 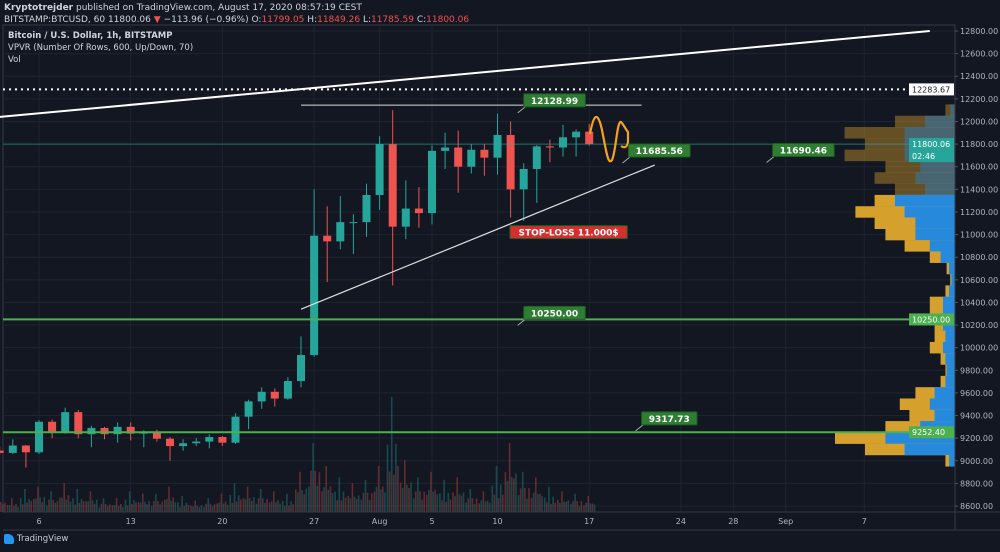 What do you see at coordinates (421, 20) in the screenshot?
I see `close-label: C:` at bounding box center [421, 20].